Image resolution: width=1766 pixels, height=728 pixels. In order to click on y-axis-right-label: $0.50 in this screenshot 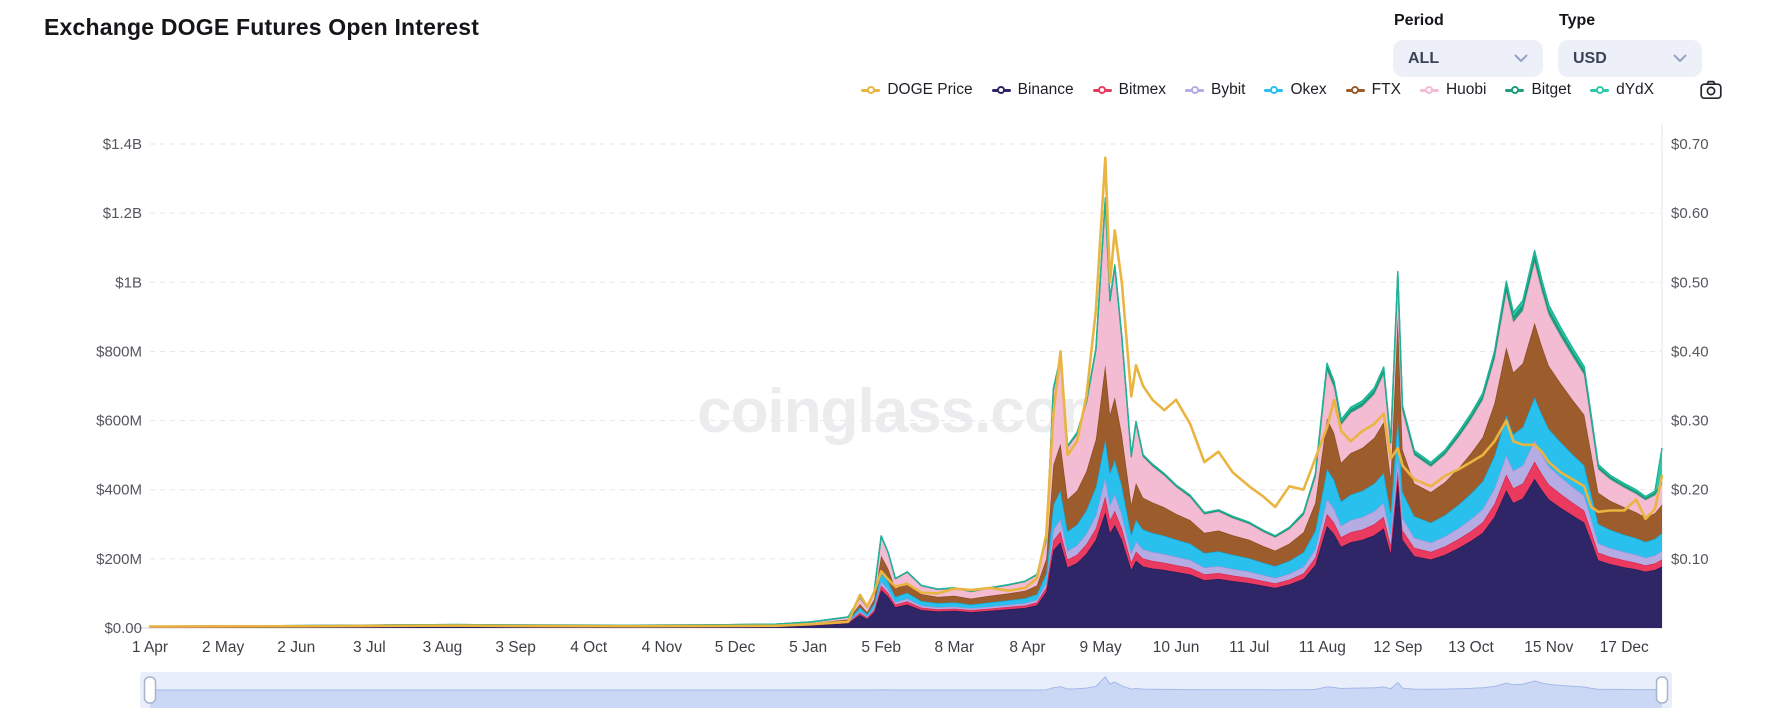, I will do `click(1690, 282)`.